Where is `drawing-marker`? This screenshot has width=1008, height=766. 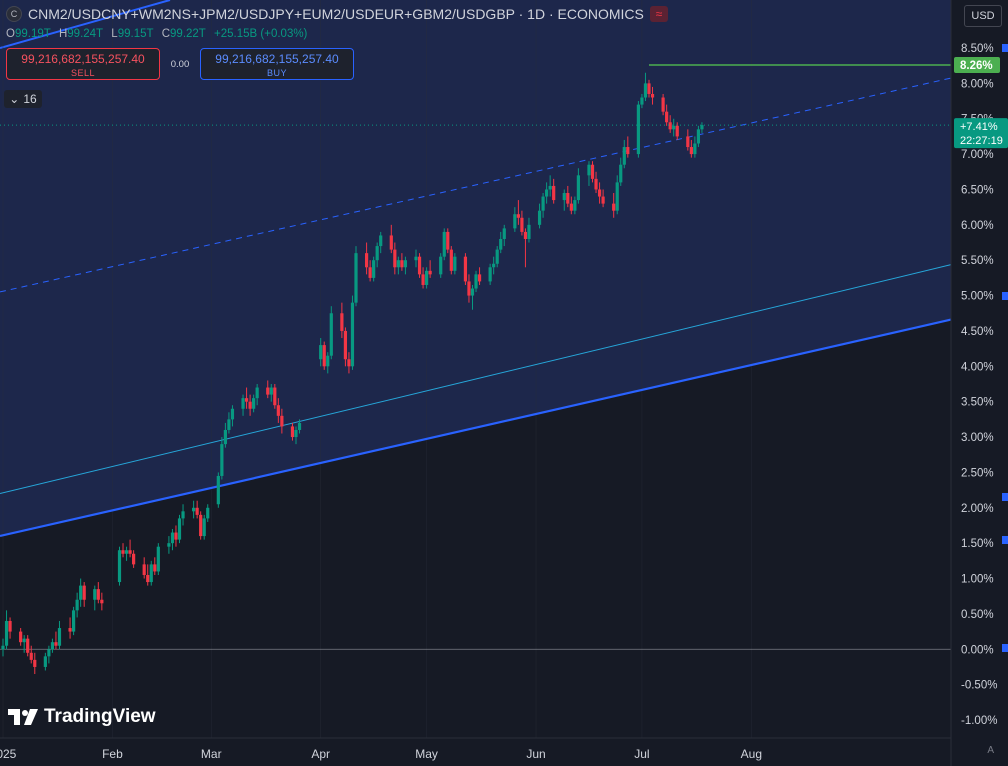 drawing-marker is located at coordinates (1005, 296).